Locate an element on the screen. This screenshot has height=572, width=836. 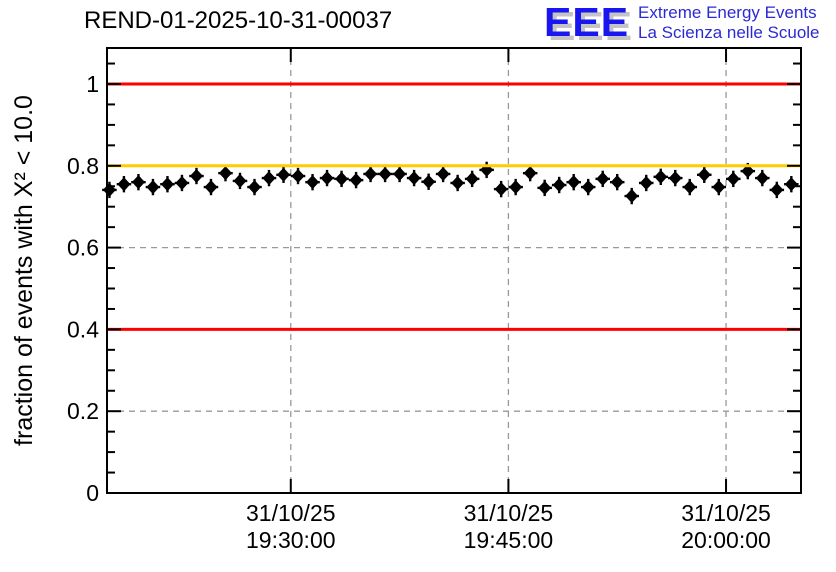
y-tick-label: 0 is located at coordinates (92, 493).